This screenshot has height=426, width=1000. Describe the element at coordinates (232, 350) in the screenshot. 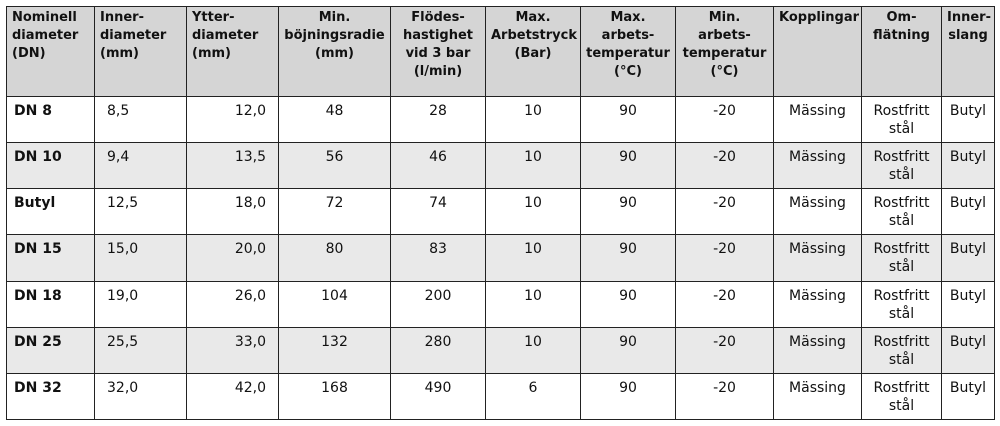

I see `cell-outer-diameter: 33,0` at that location.